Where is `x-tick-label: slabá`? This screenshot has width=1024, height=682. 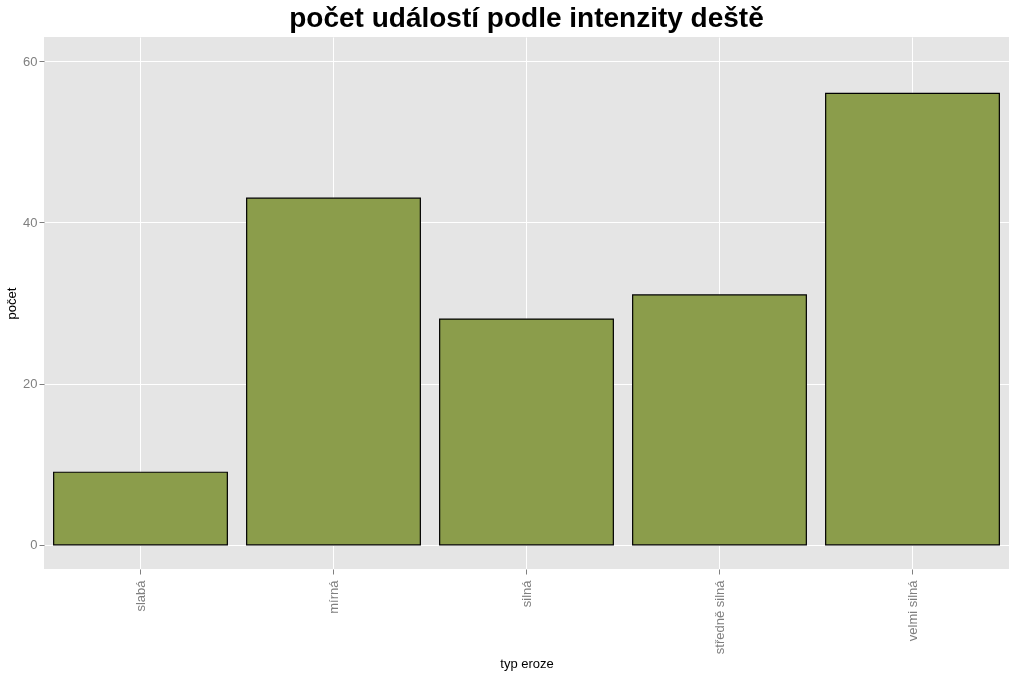 x-tick-label: slabá is located at coordinates (140, 595).